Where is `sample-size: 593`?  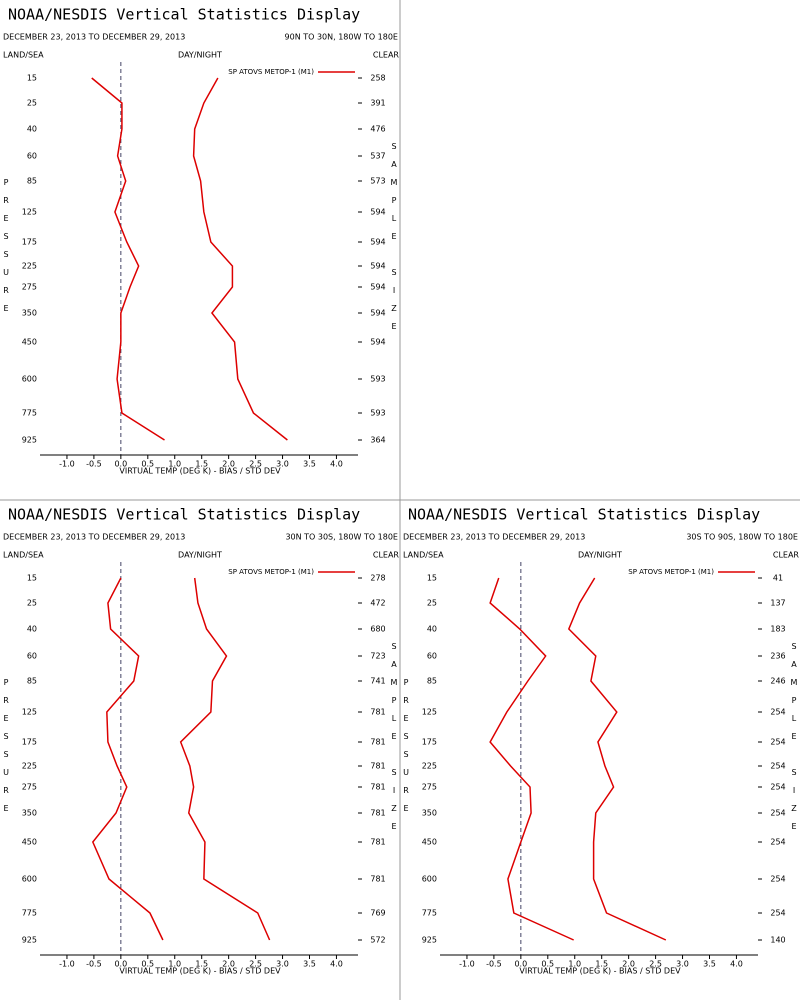 sample-size: 593 is located at coordinates (377, 379).